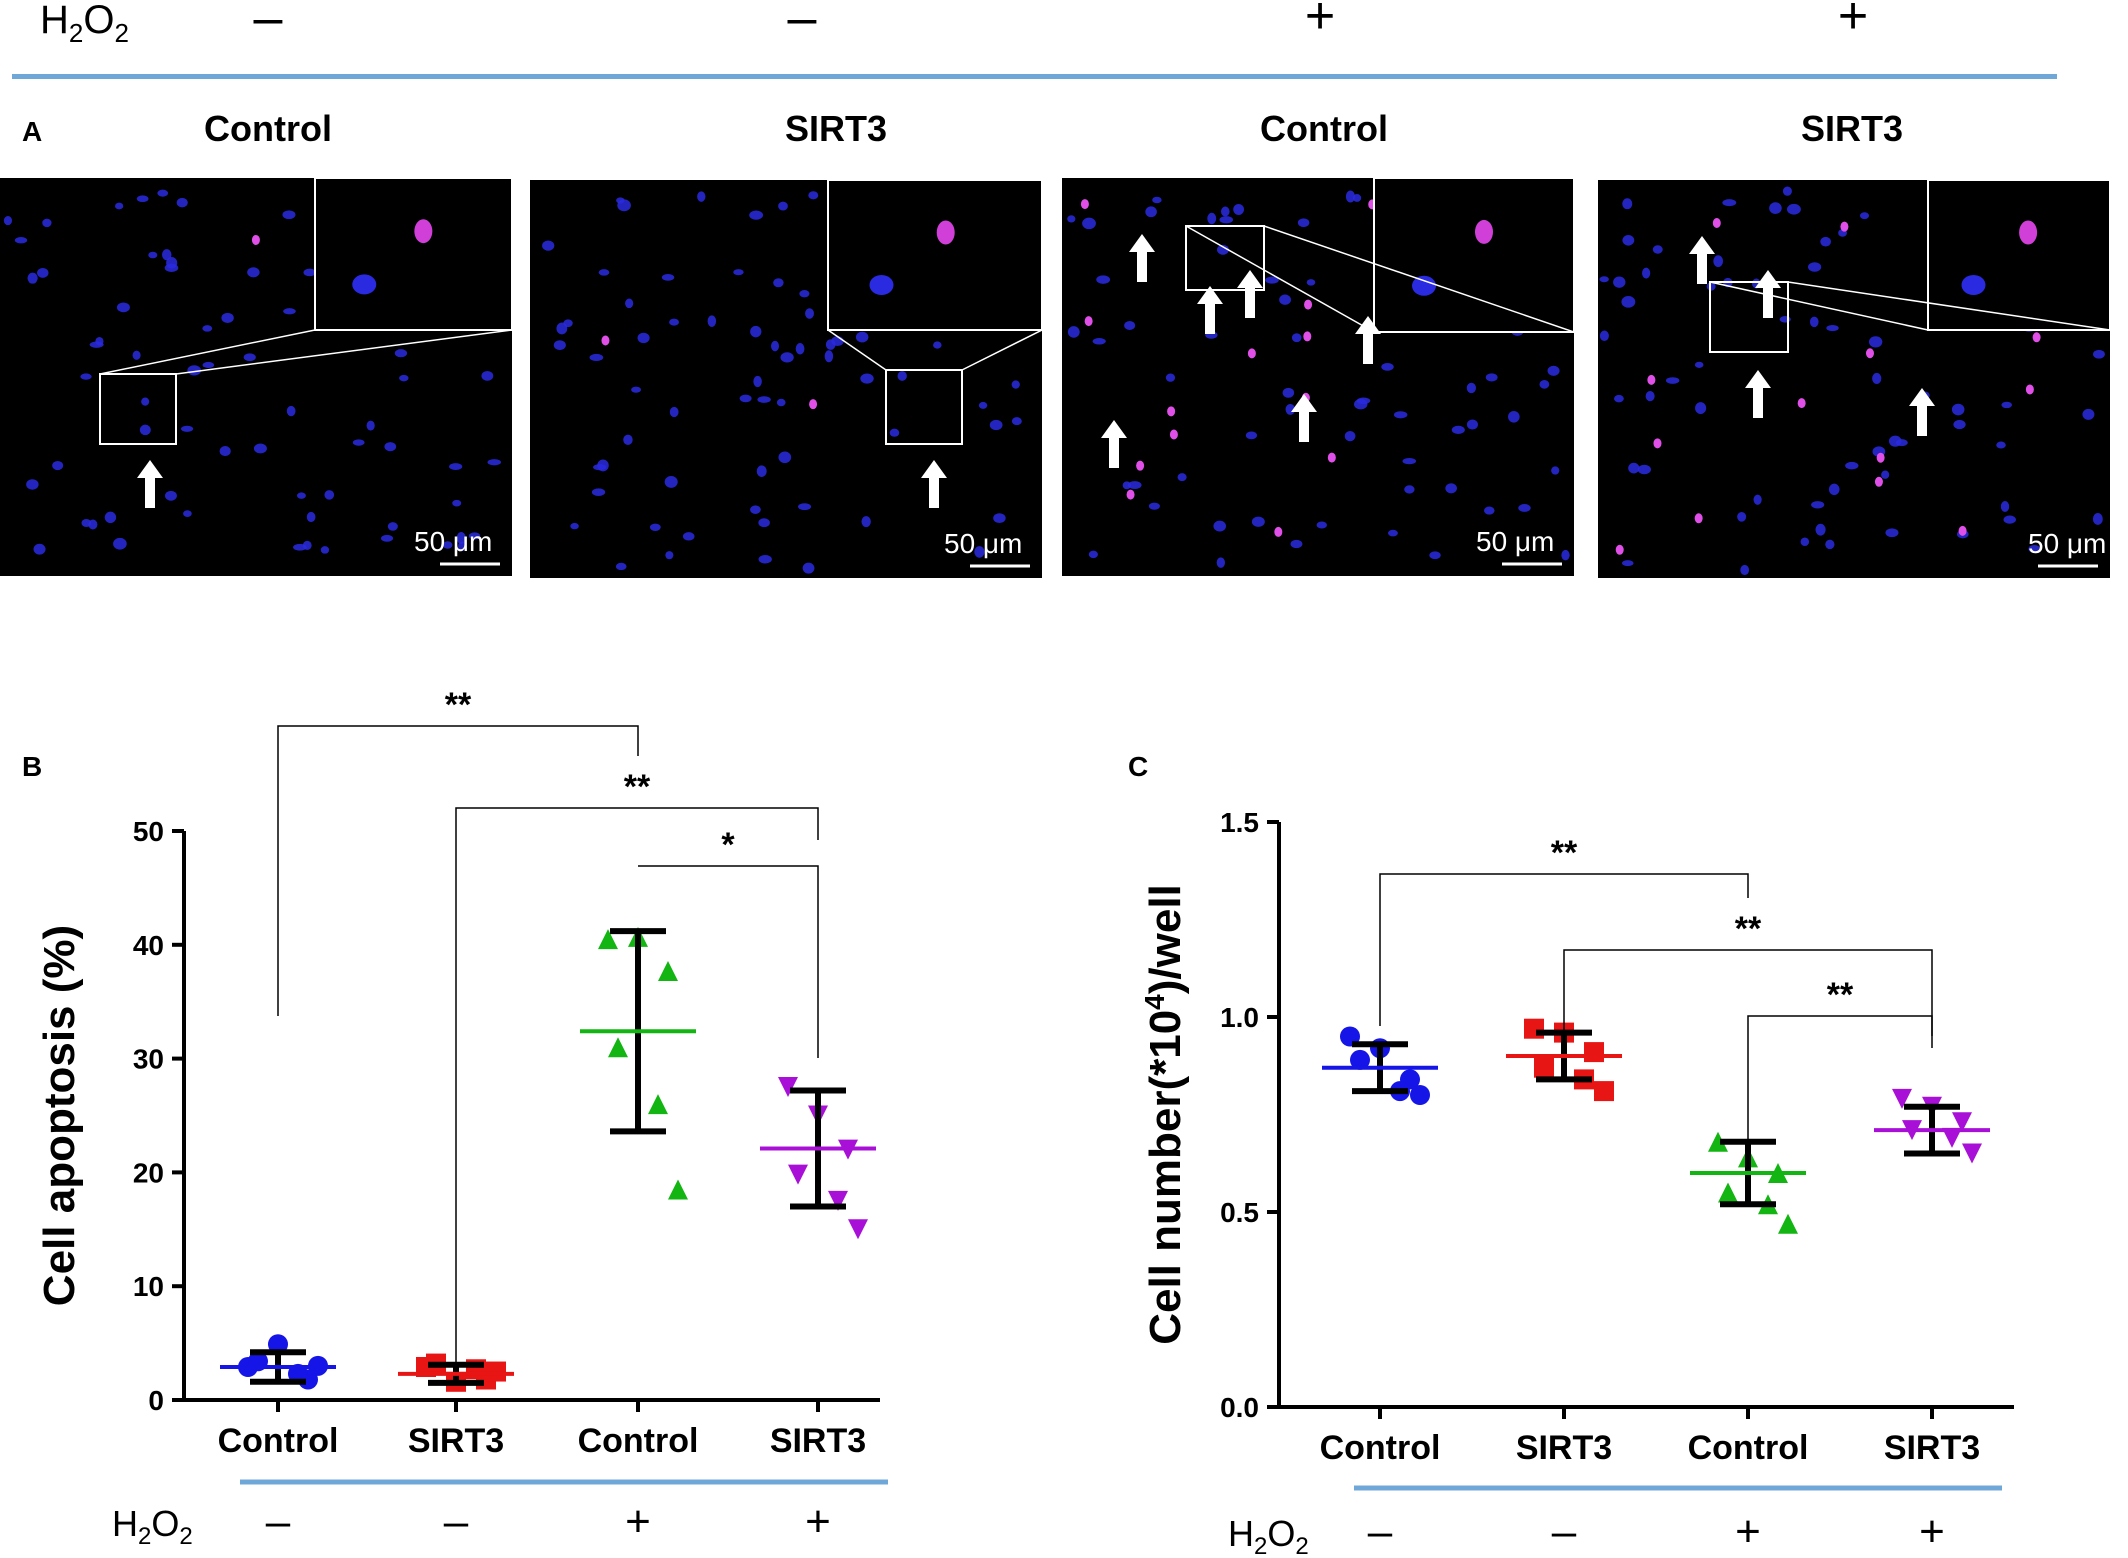 The height and width of the screenshot is (1558, 2128). Describe the element at coordinates (728, 845) in the screenshot. I see `significance-label: *` at that location.